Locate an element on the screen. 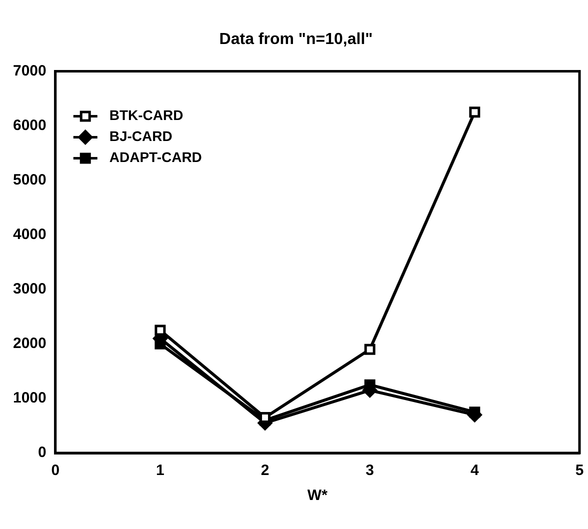  x-axis-title: W* is located at coordinates (317, 495).